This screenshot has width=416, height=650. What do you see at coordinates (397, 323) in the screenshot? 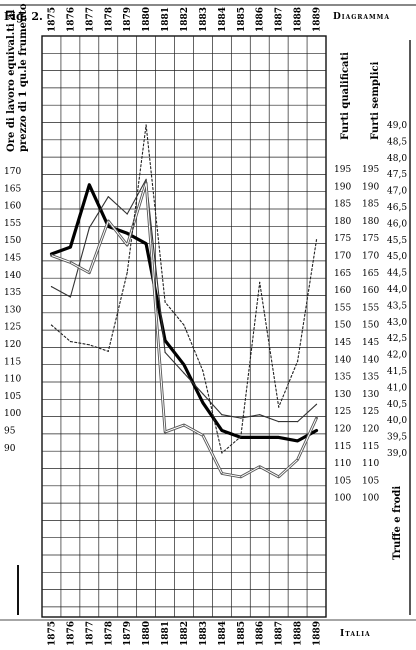
I see `axis-tick-label: 43,0` at bounding box center [397, 323].